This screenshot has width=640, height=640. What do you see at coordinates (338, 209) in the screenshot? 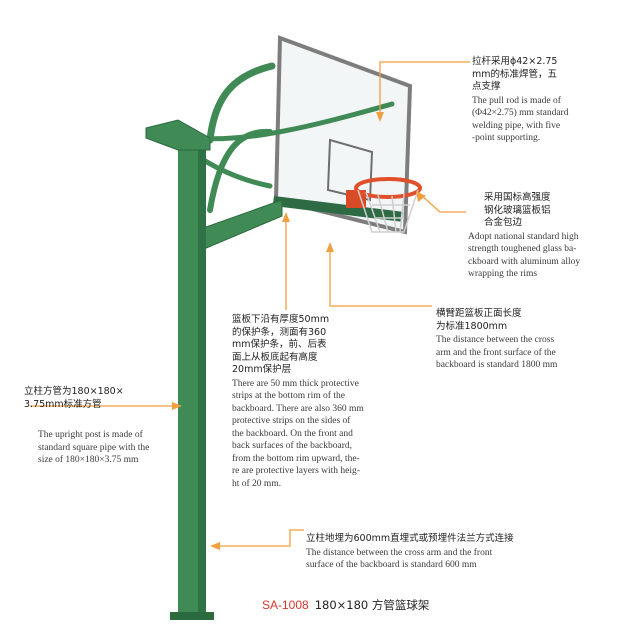
I see `backboard-bottom-pad` at bounding box center [338, 209].